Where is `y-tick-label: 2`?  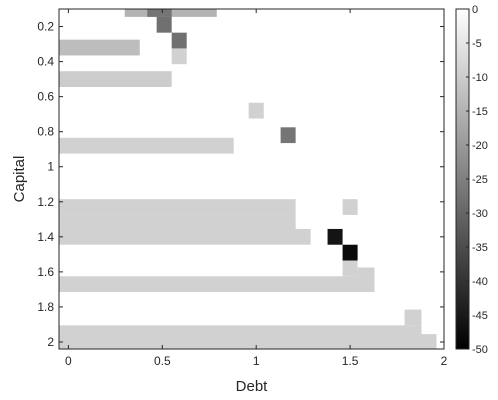 y-tick-label: 2 is located at coordinates (50, 342).